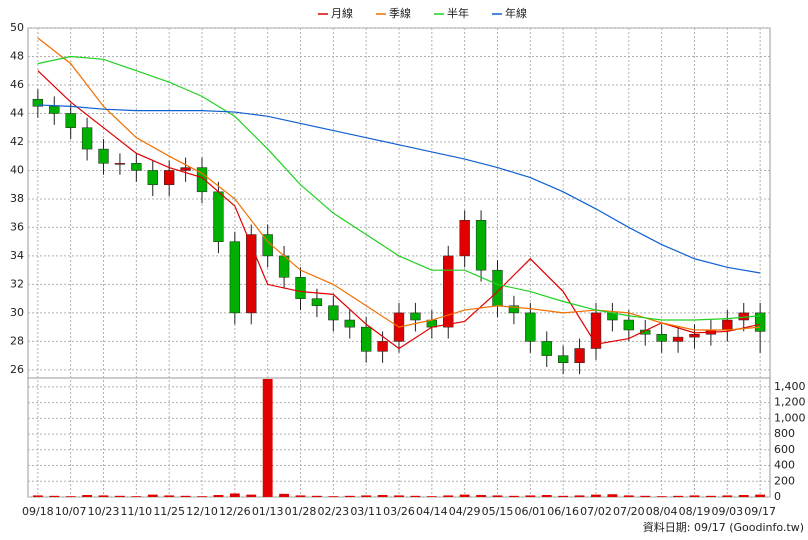 Image resolution: width=808 pixels, height=540 pixels. I want to click on x-tick-label: 10/07, so click(71, 511).